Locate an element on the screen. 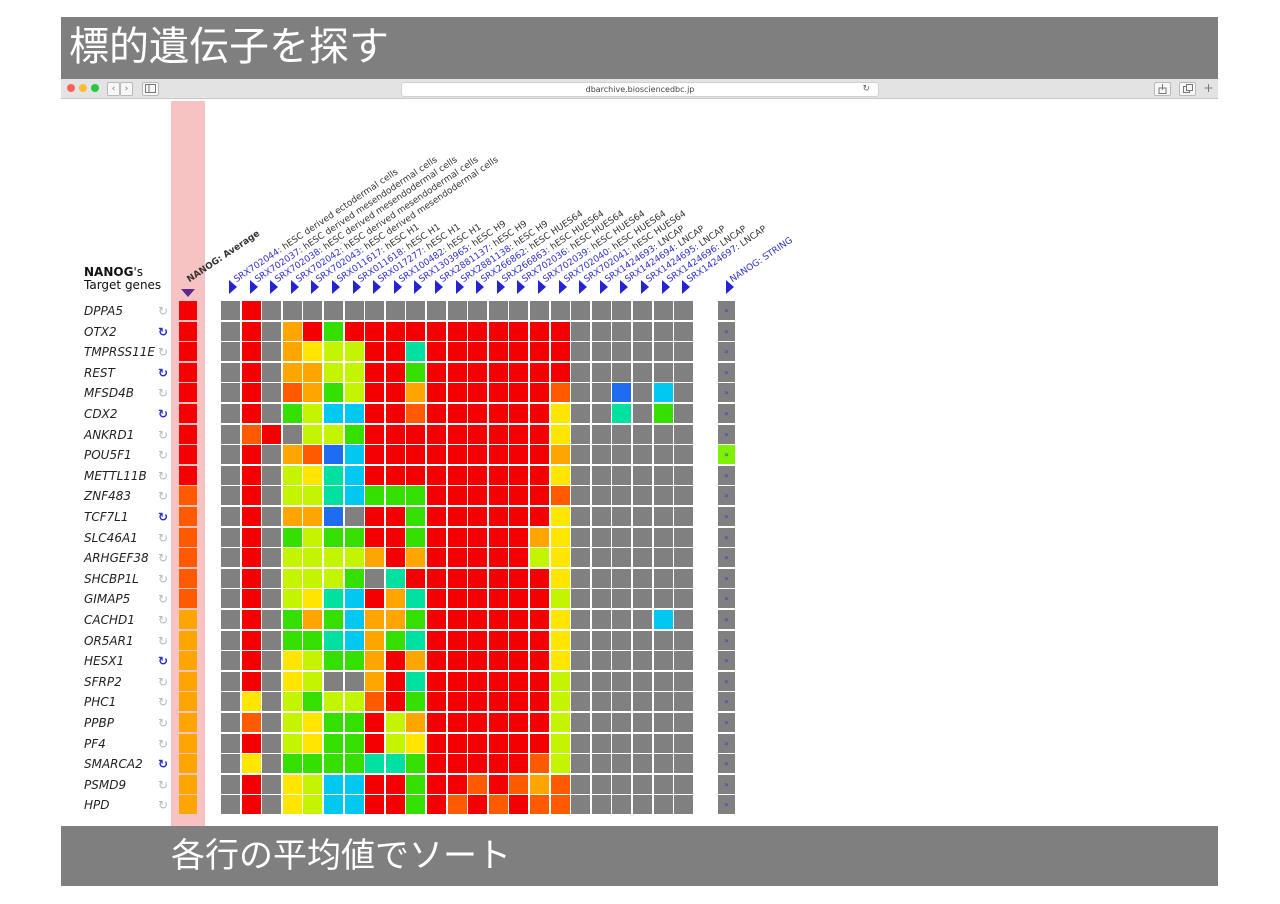  back-button: ‹ is located at coordinates (113, 89).